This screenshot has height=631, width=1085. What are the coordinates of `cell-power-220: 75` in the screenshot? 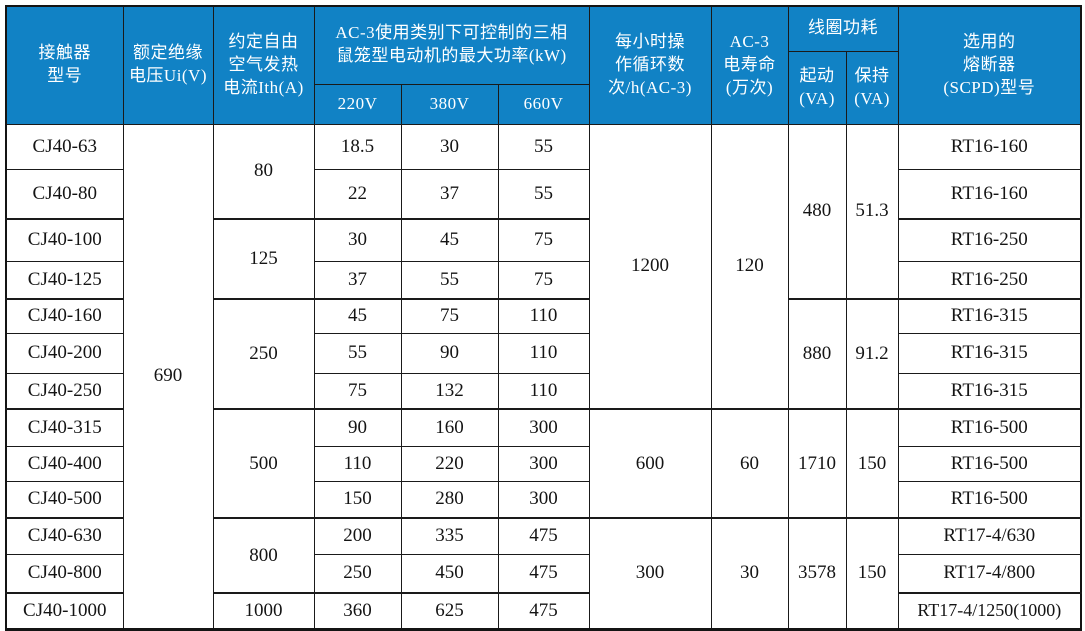 It's located at (357, 391).